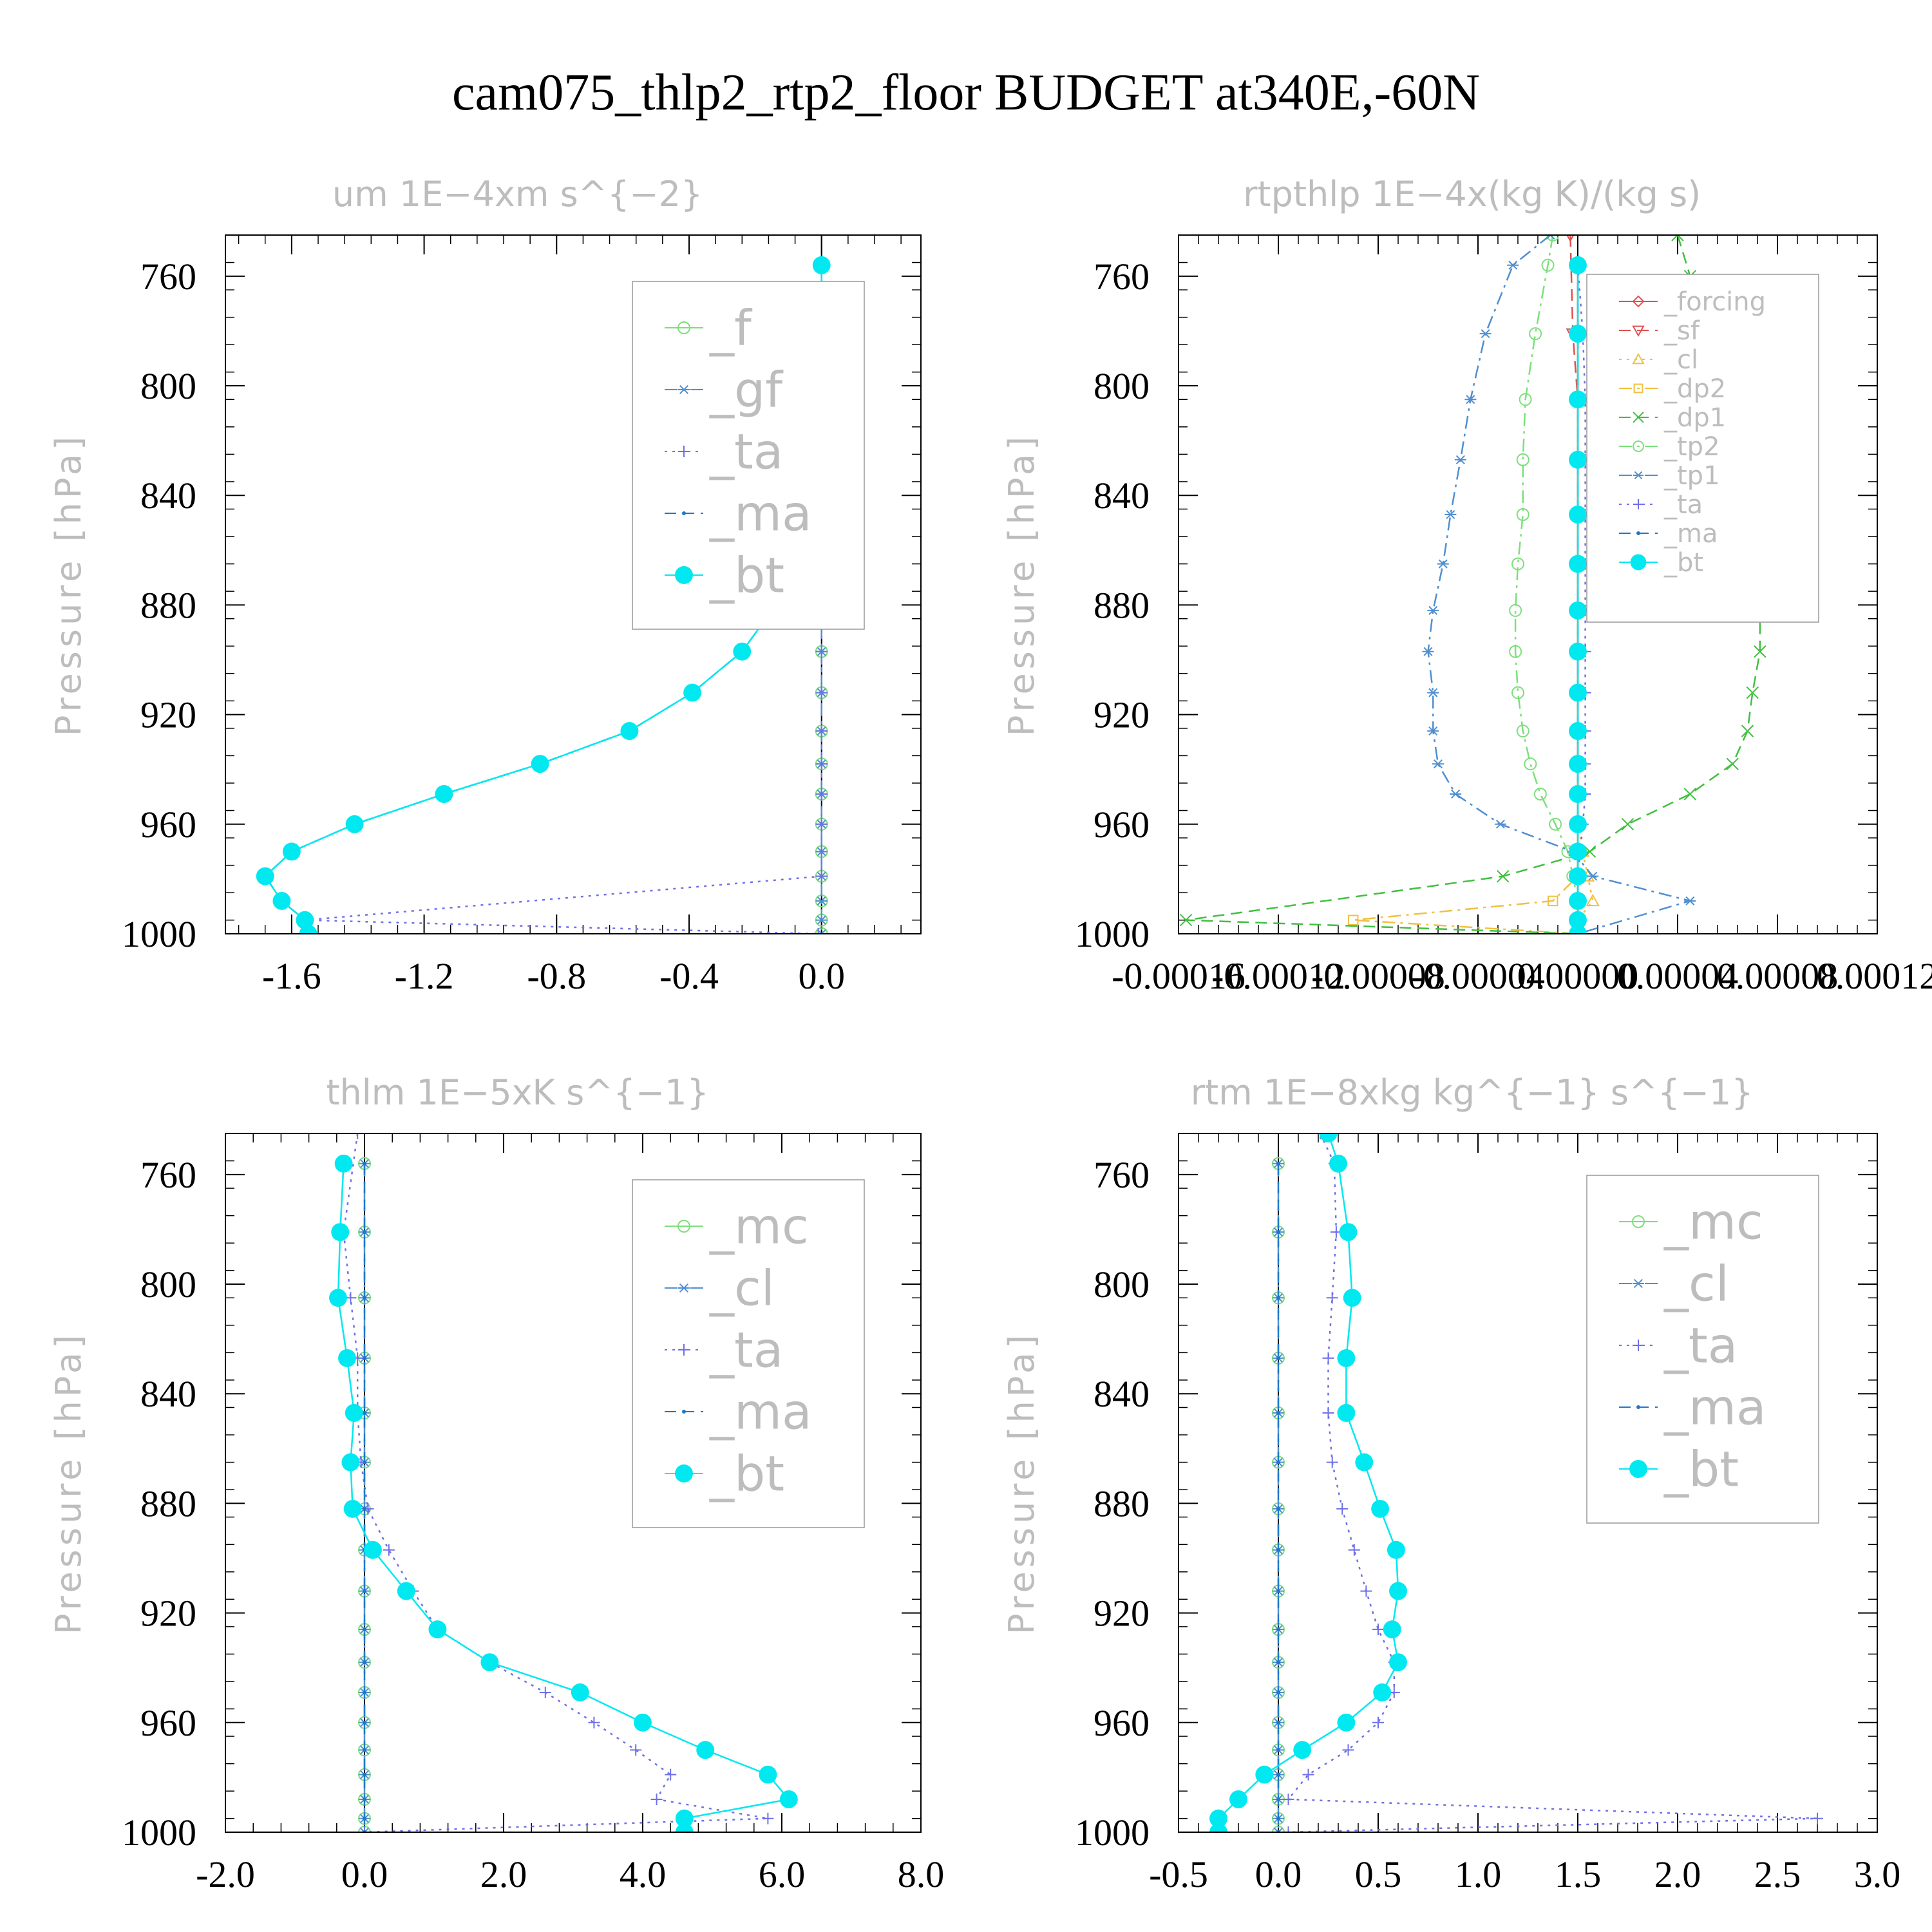  I want to click on legend-label: _gf, so click(747, 390).